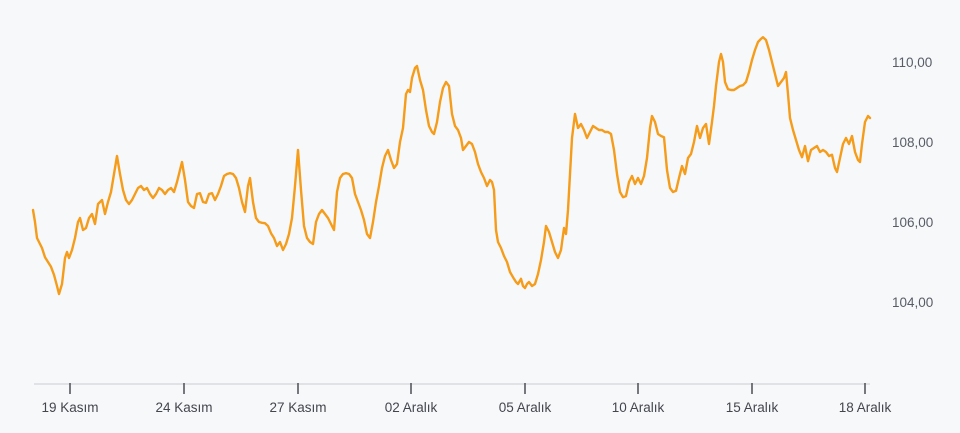 This screenshot has width=960, height=433. I want to click on x-axis-tick-label: 24 Kasım, so click(183, 407).